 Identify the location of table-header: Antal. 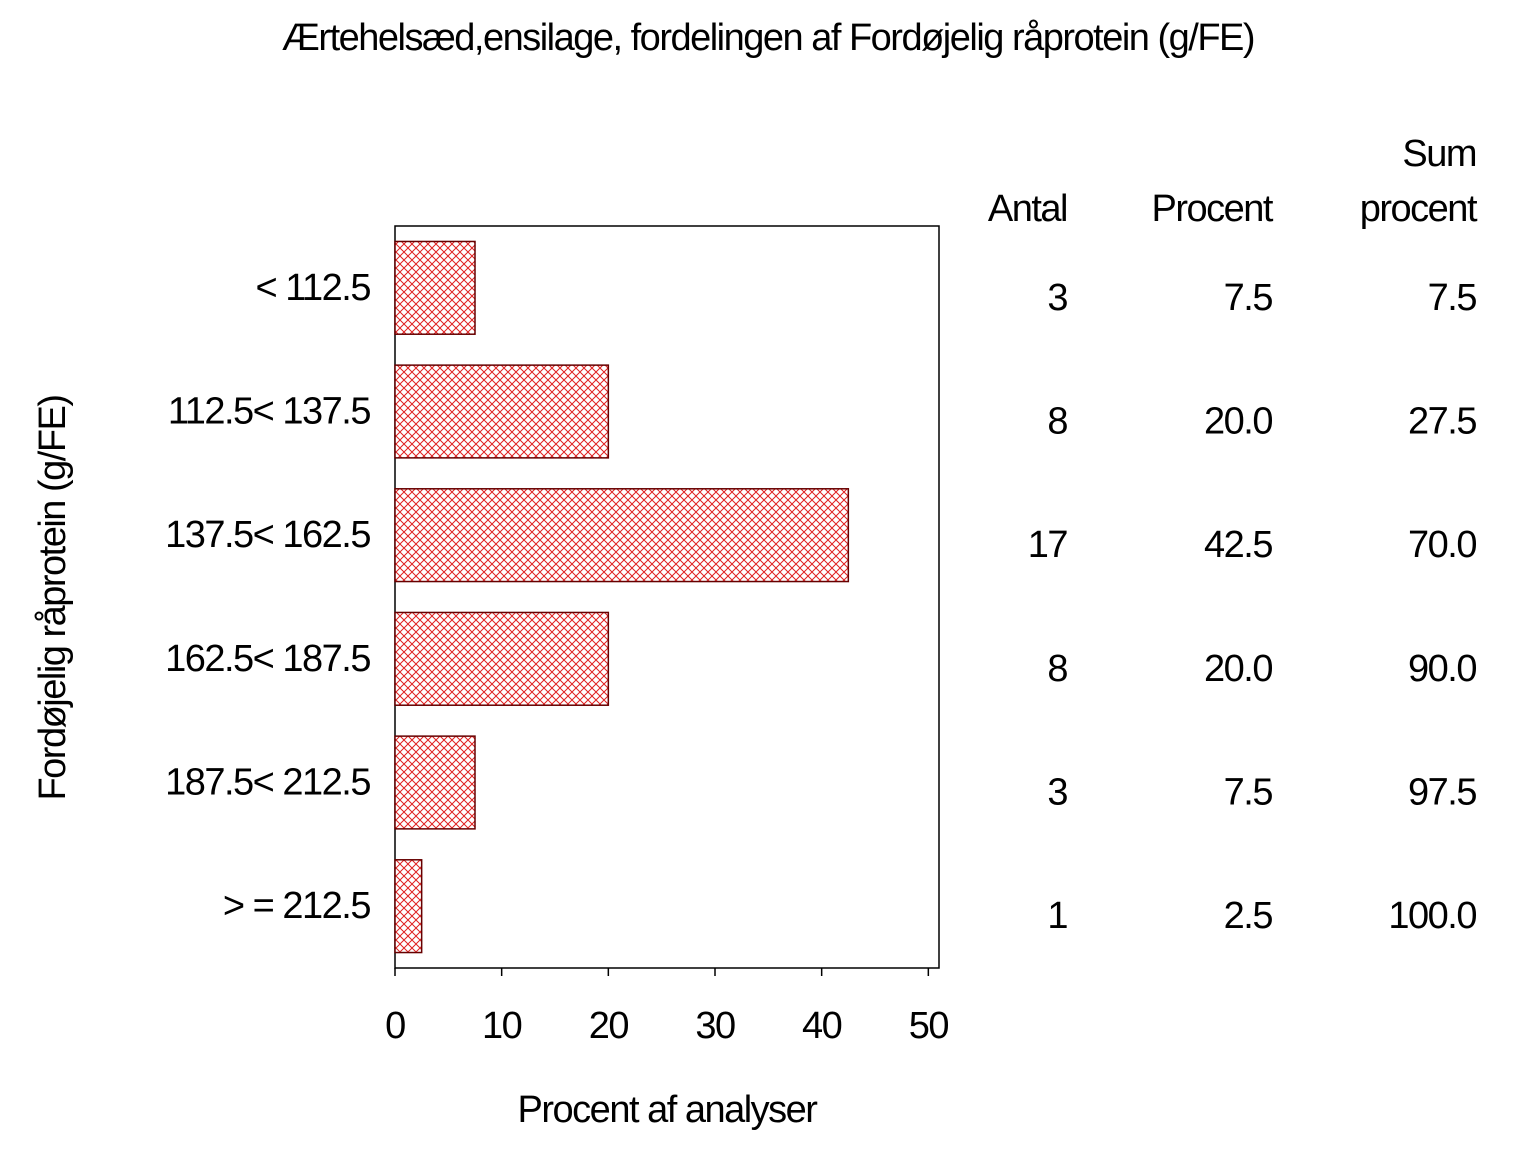
(1027, 209).